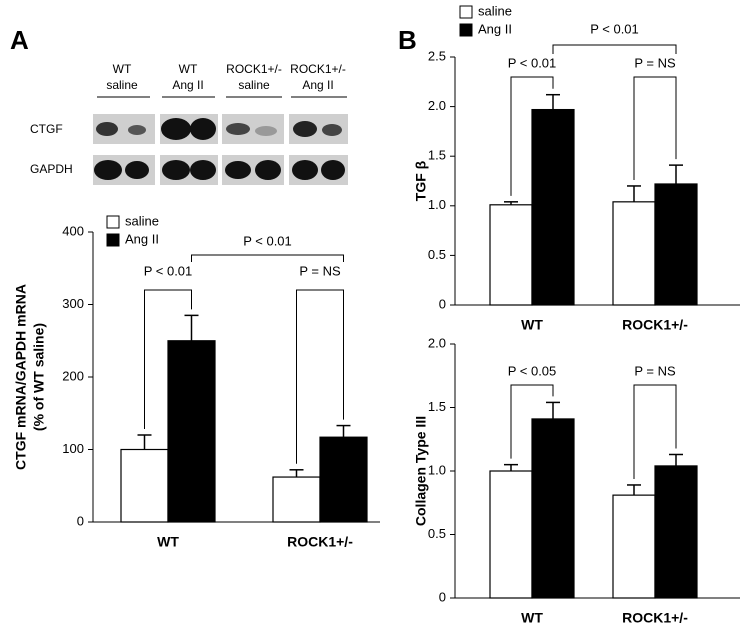 This screenshot has height=631, width=750. I want to click on y-tick-label: 400, so click(73, 230).